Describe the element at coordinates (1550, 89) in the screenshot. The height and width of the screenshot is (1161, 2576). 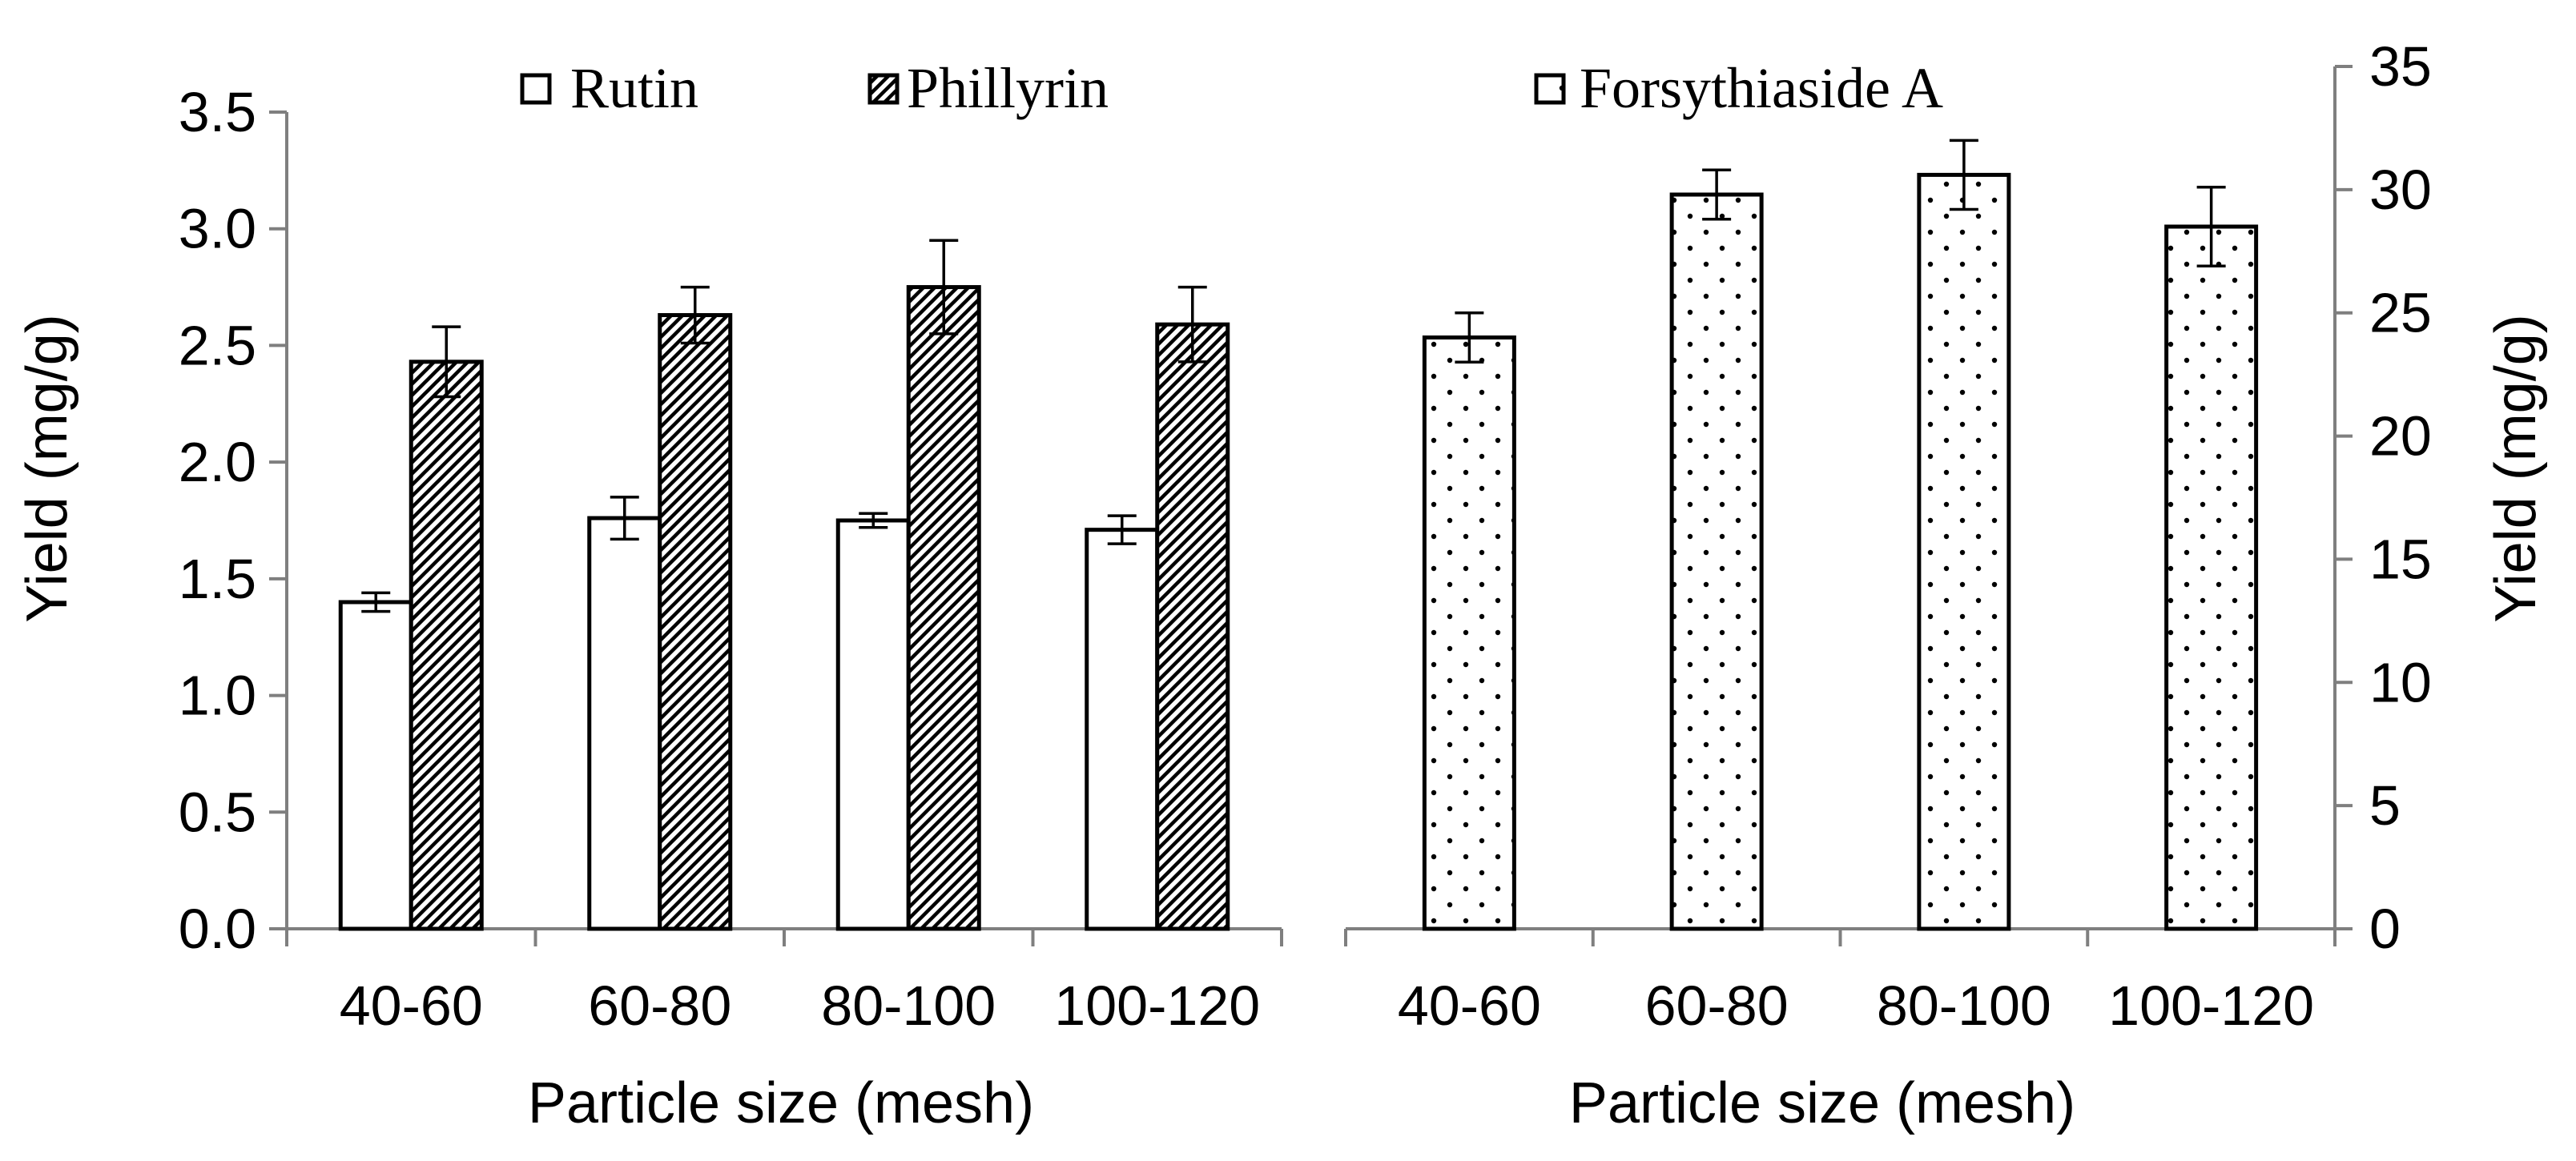
I see `legend-swatch-forsythiaside-a` at that location.